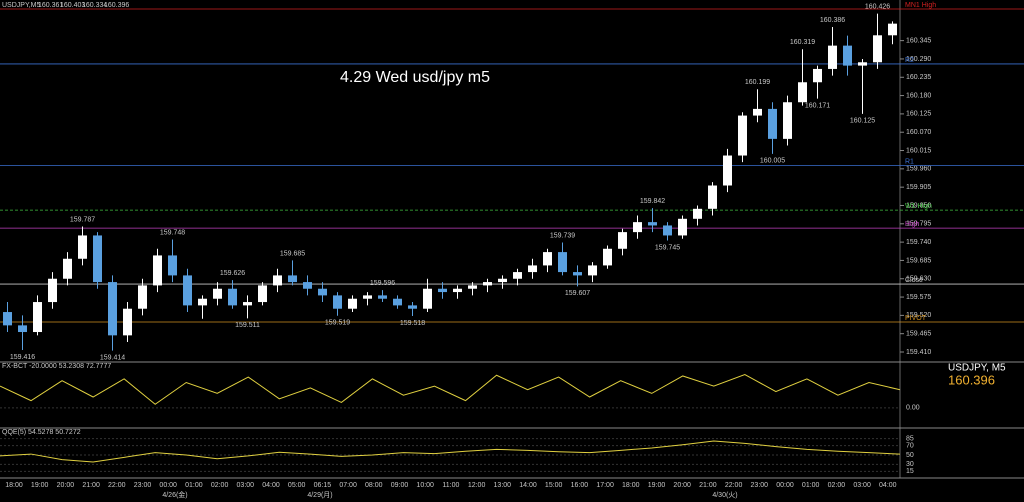 The width and height of the screenshot is (1024, 502). Describe the element at coordinates (503, 485) in the screenshot. I see `x-tick-label: 13:00` at that location.